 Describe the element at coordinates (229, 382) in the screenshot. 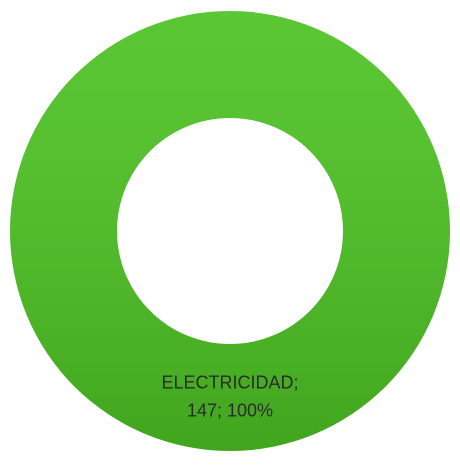

I see `data-label: ELECTRICIDAD;` at that location.